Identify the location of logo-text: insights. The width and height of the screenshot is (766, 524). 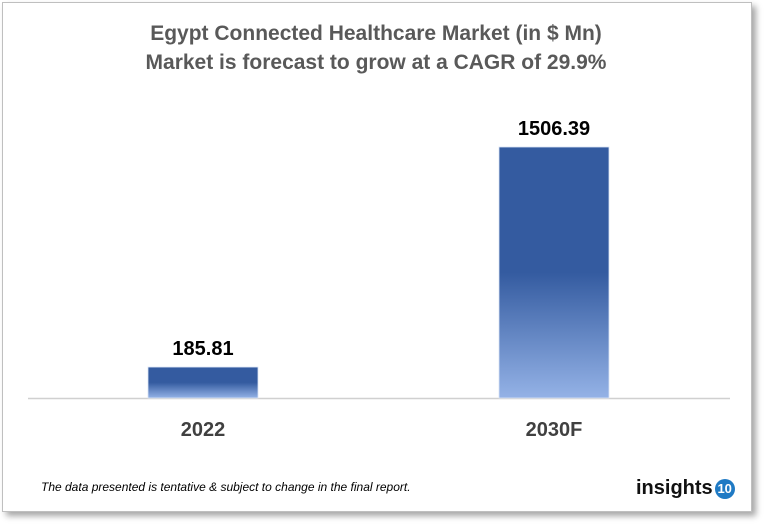
(674, 488).